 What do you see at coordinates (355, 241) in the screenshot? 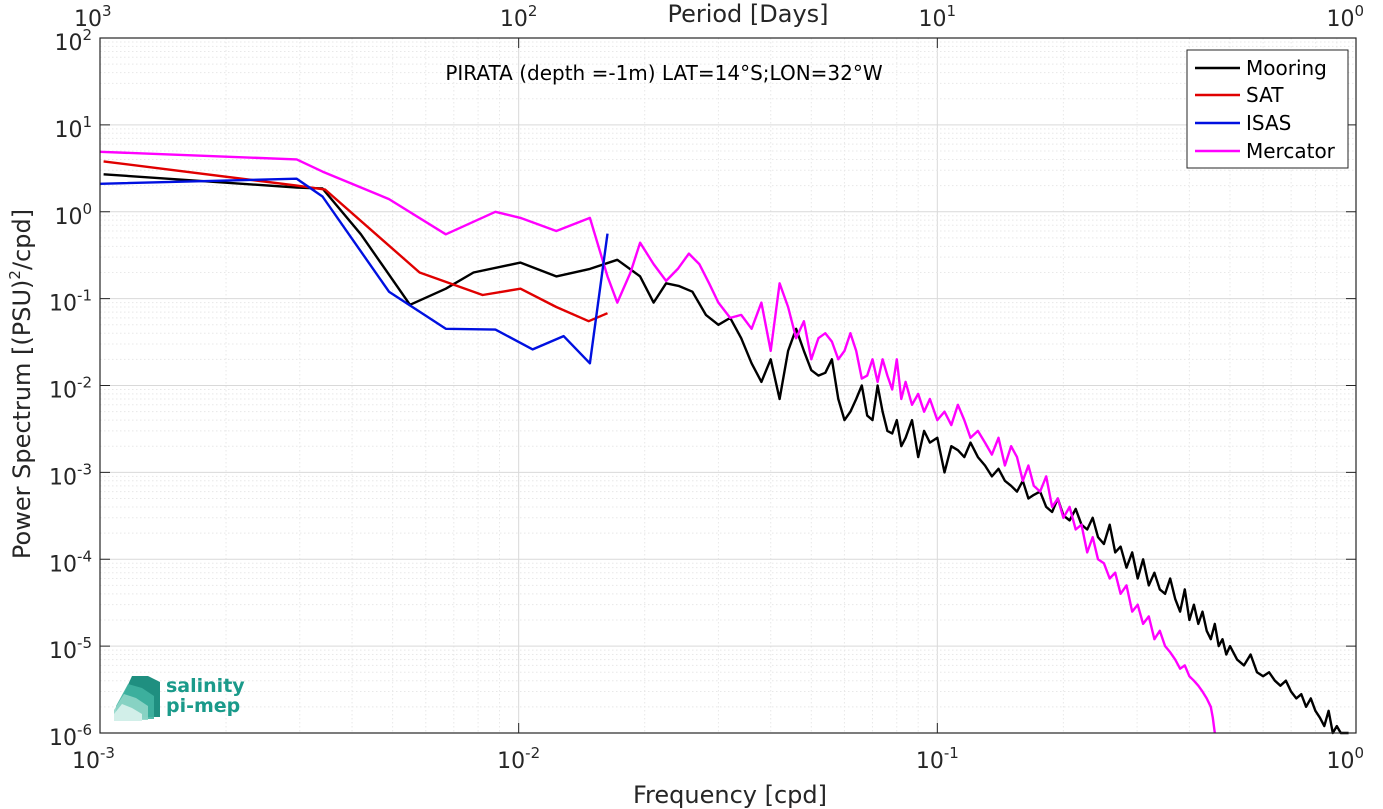
I see `series-line-sat` at bounding box center [355, 241].